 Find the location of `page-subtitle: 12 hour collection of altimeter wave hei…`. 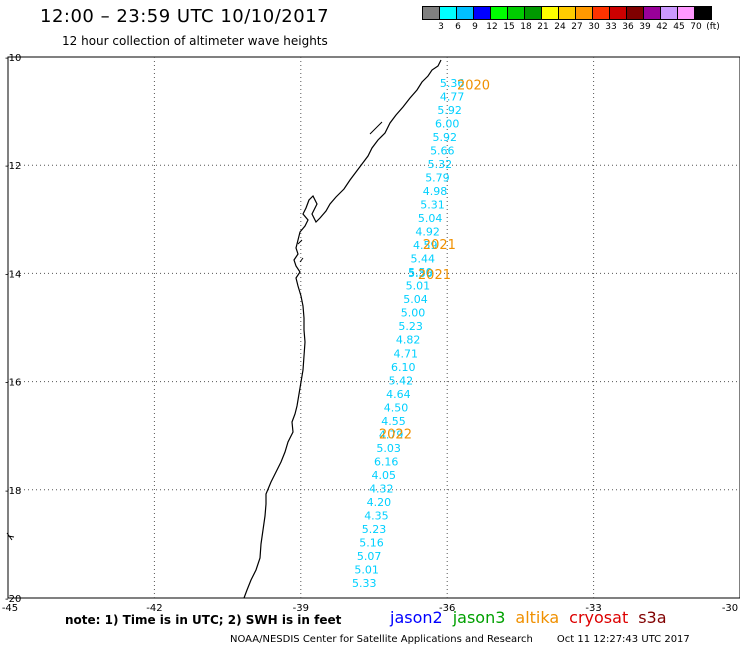

page-subtitle: 12 hour collection of altimeter wave hei… is located at coordinates (195, 41).